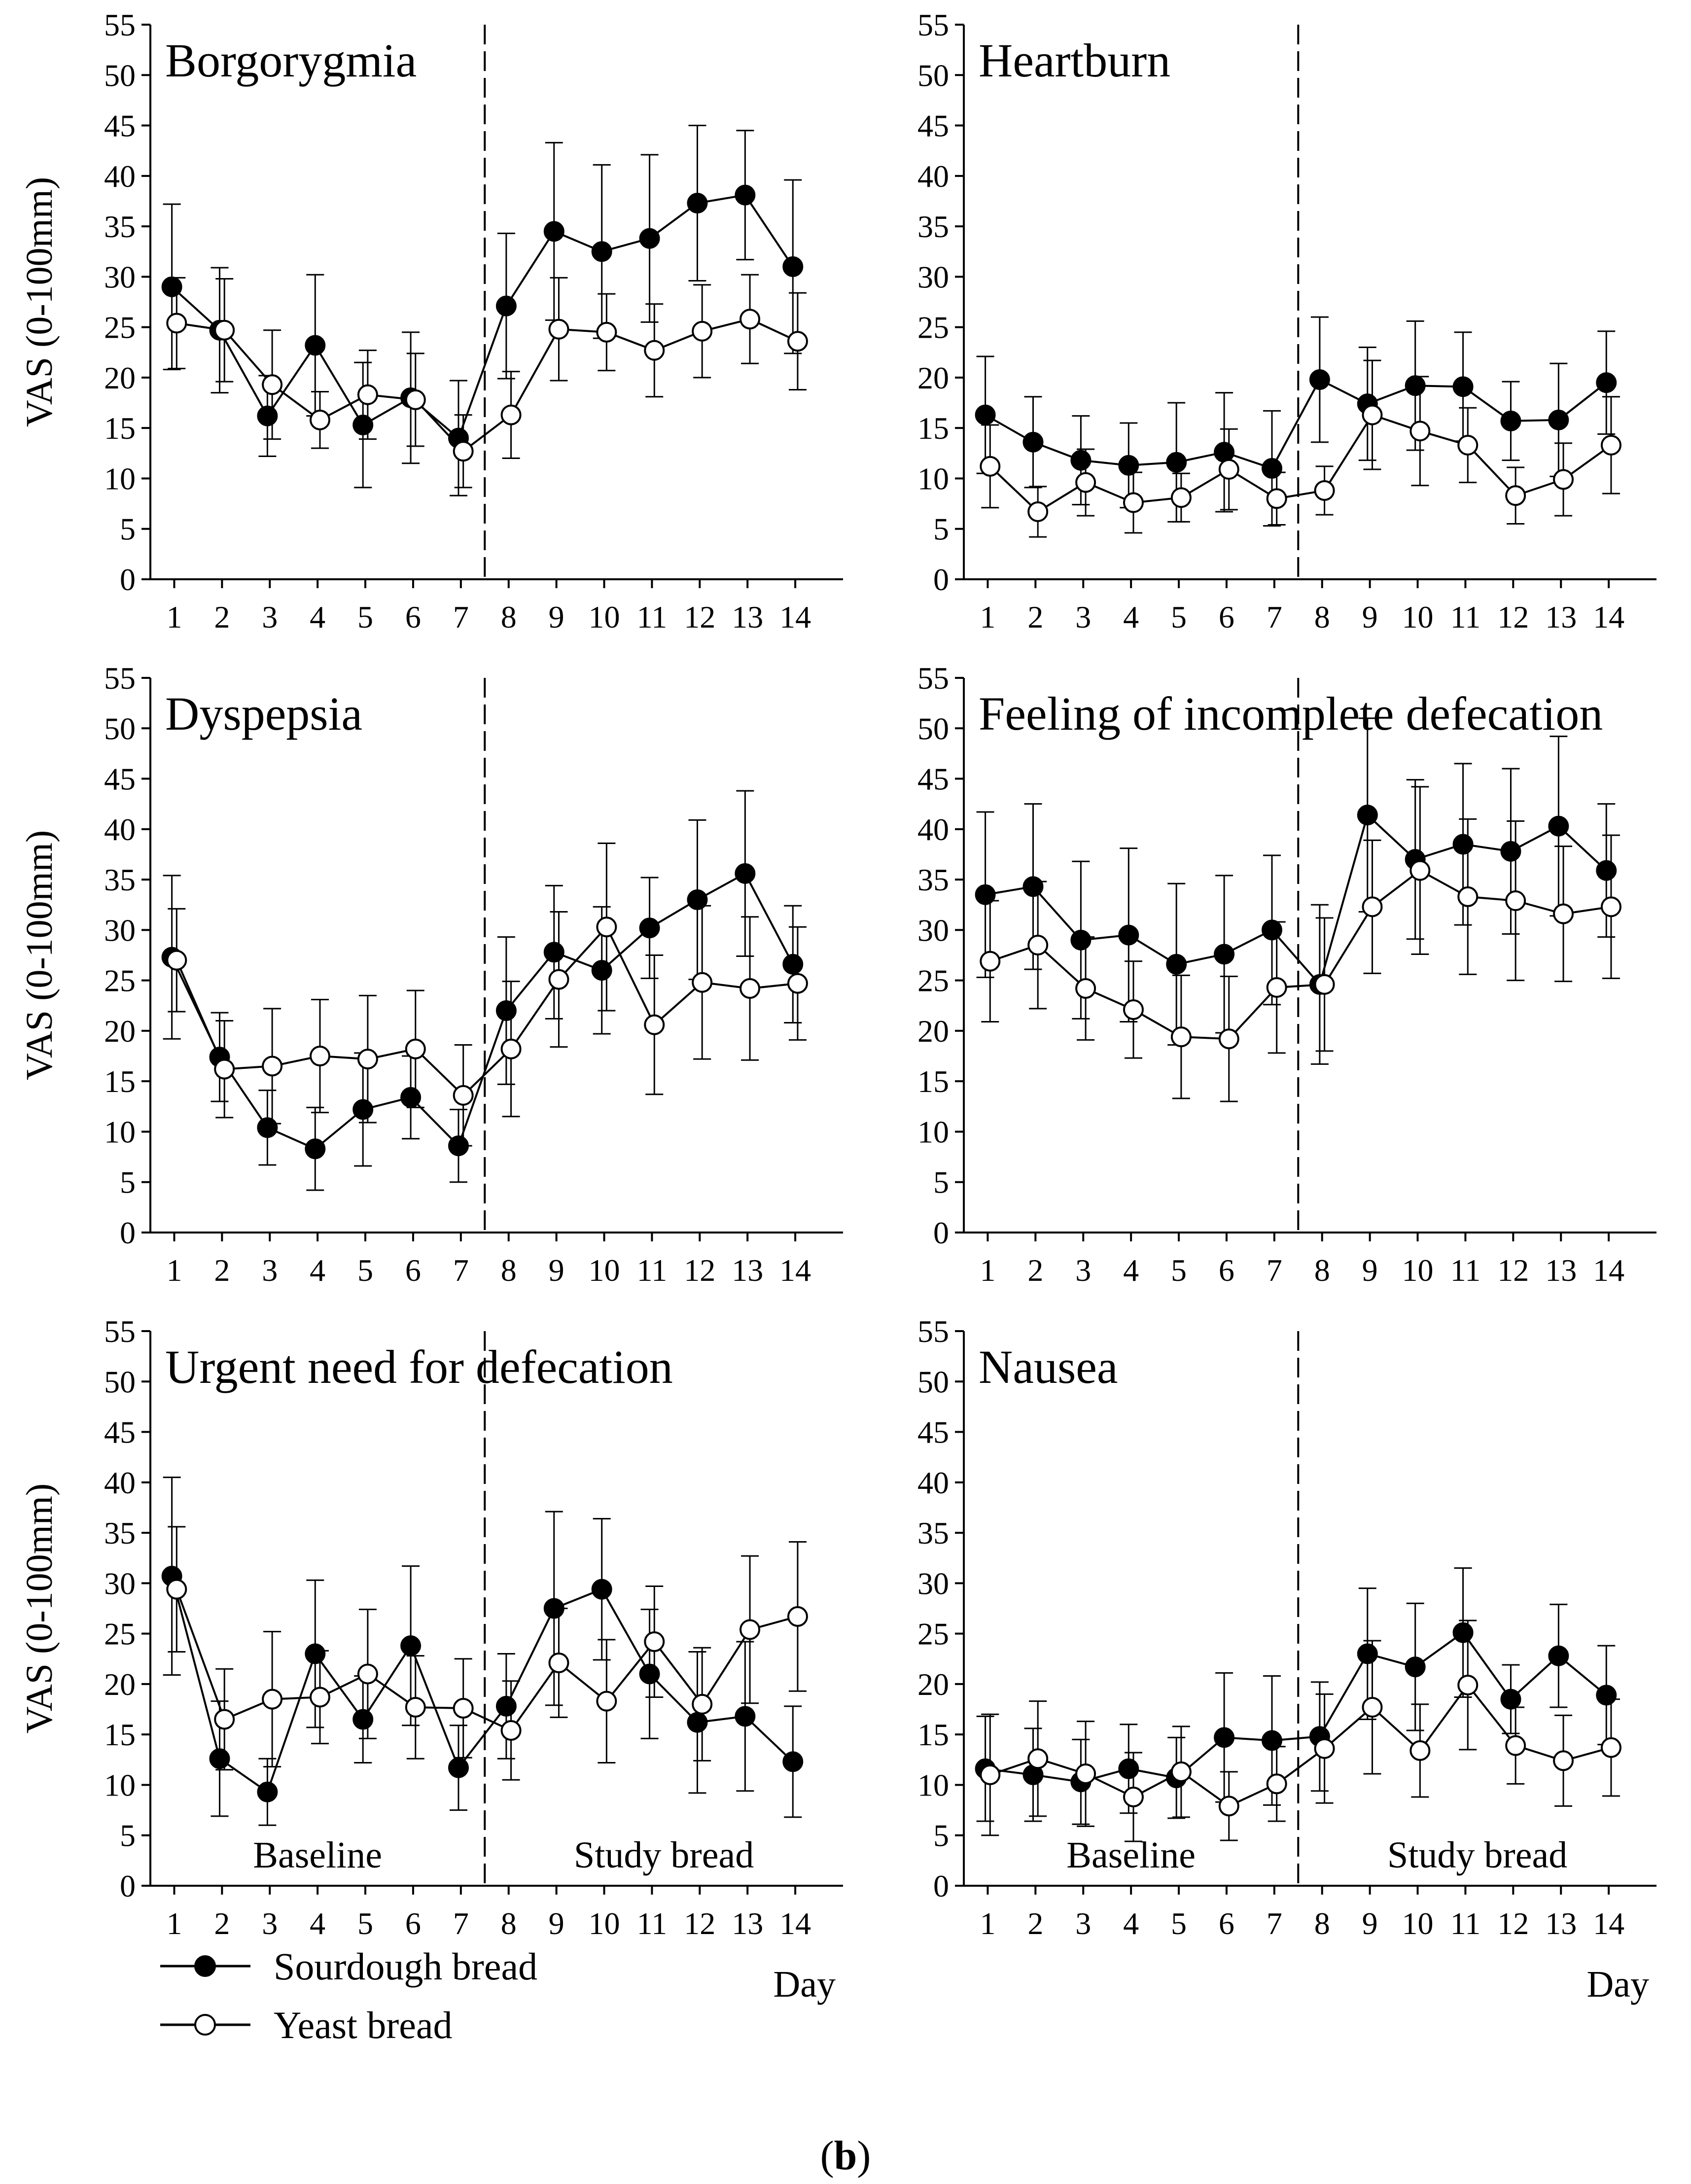  Describe the element at coordinates (933, 478) in the screenshot. I see `y-tick-label: 10` at that location.